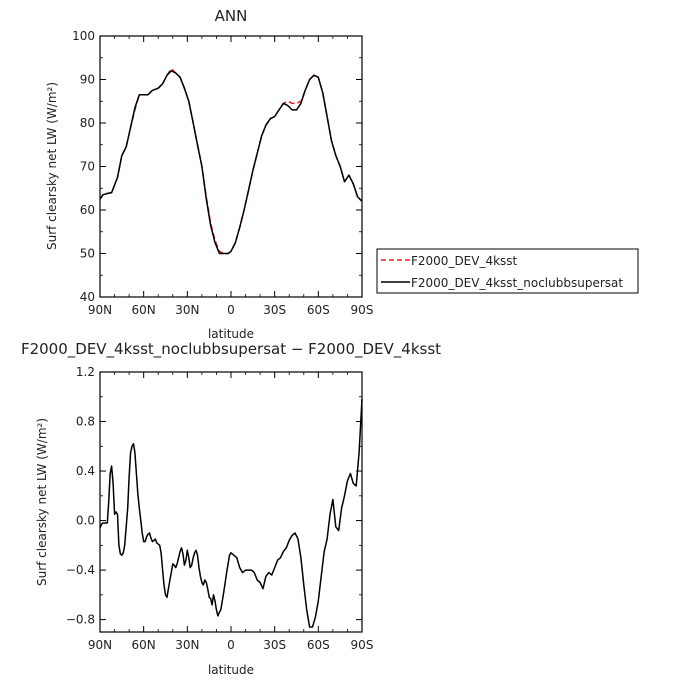  Describe the element at coordinates (87, 167) in the screenshot. I see `y-tick-label: 70` at that location.